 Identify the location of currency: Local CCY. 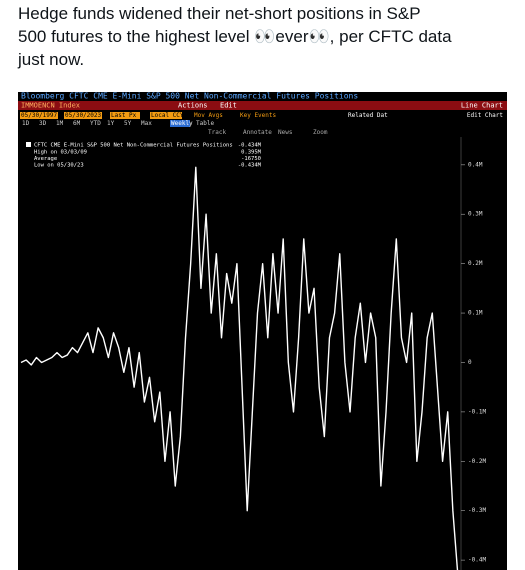
(167, 115).